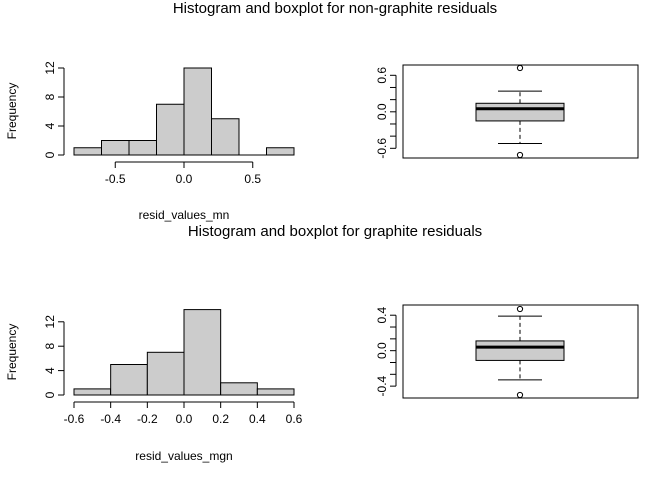  What do you see at coordinates (257, 419) in the screenshot?
I see `x-tick-label: 0.4` at bounding box center [257, 419].